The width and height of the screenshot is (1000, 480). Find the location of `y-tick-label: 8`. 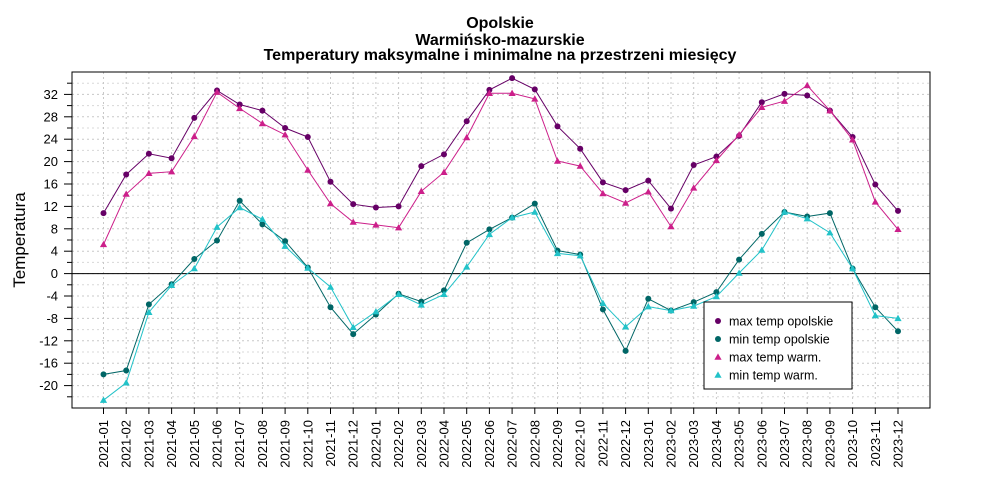

y-tick-label: 8 is located at coordinates (54, 228).